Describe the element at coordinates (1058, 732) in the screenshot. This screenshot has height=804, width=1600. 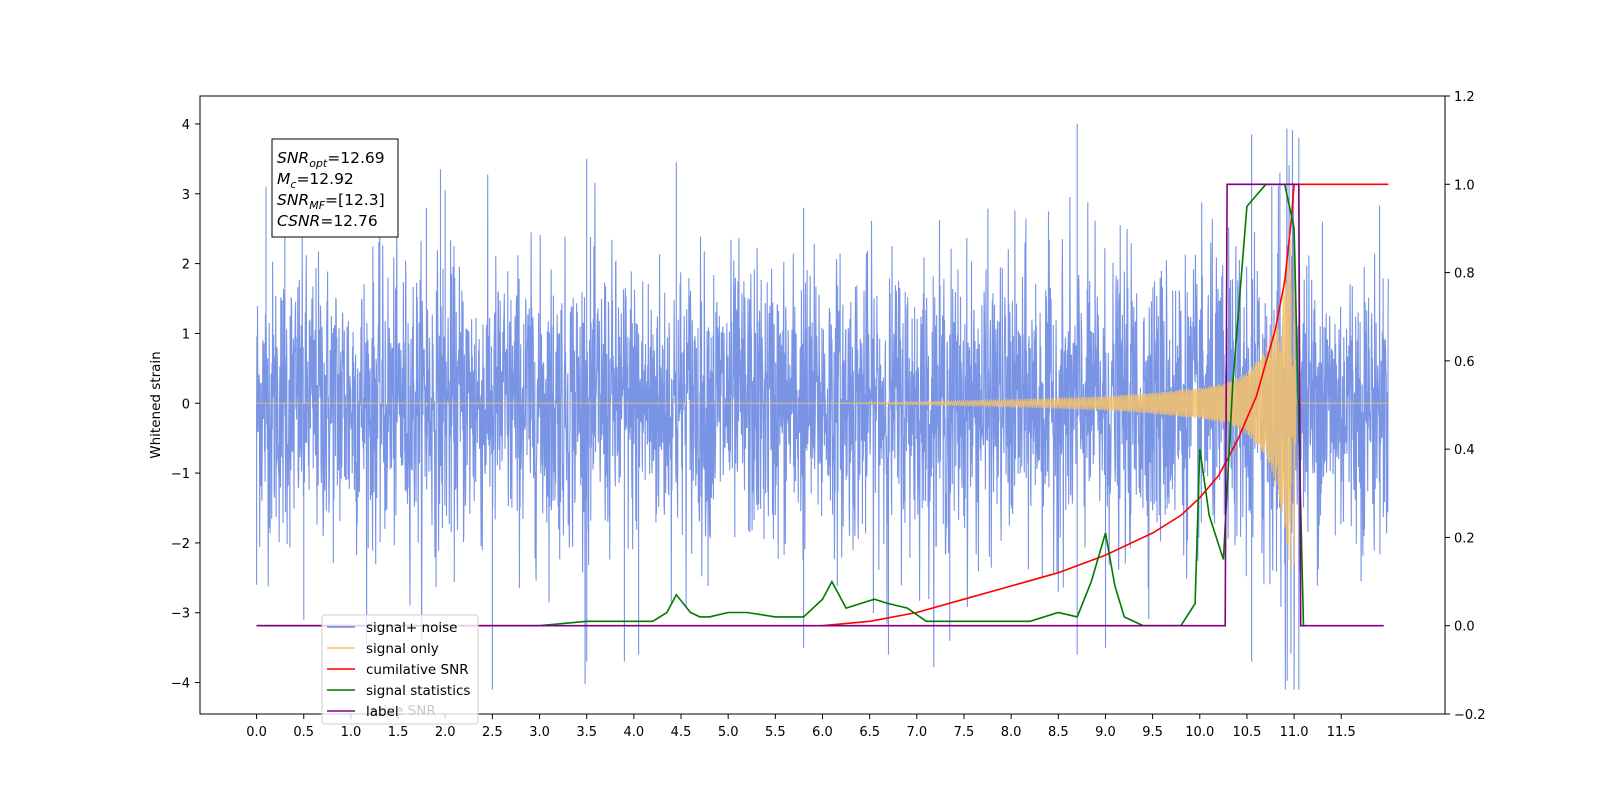
I see `x-tick-label: 8.5` at that location.